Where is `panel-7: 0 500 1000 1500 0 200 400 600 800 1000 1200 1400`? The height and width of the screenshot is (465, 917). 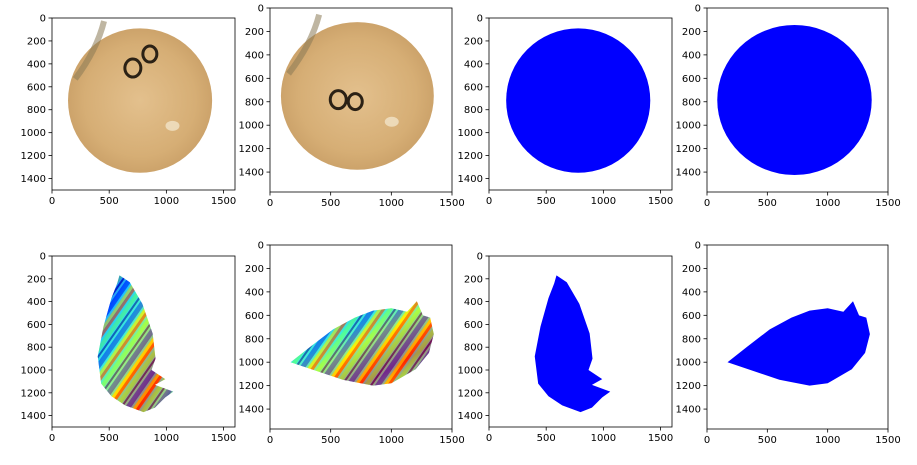
panel-7: 0 500 1000 1500 0 200 400 600 800 1000 1200 1400 is located at coordinates (566, 348).